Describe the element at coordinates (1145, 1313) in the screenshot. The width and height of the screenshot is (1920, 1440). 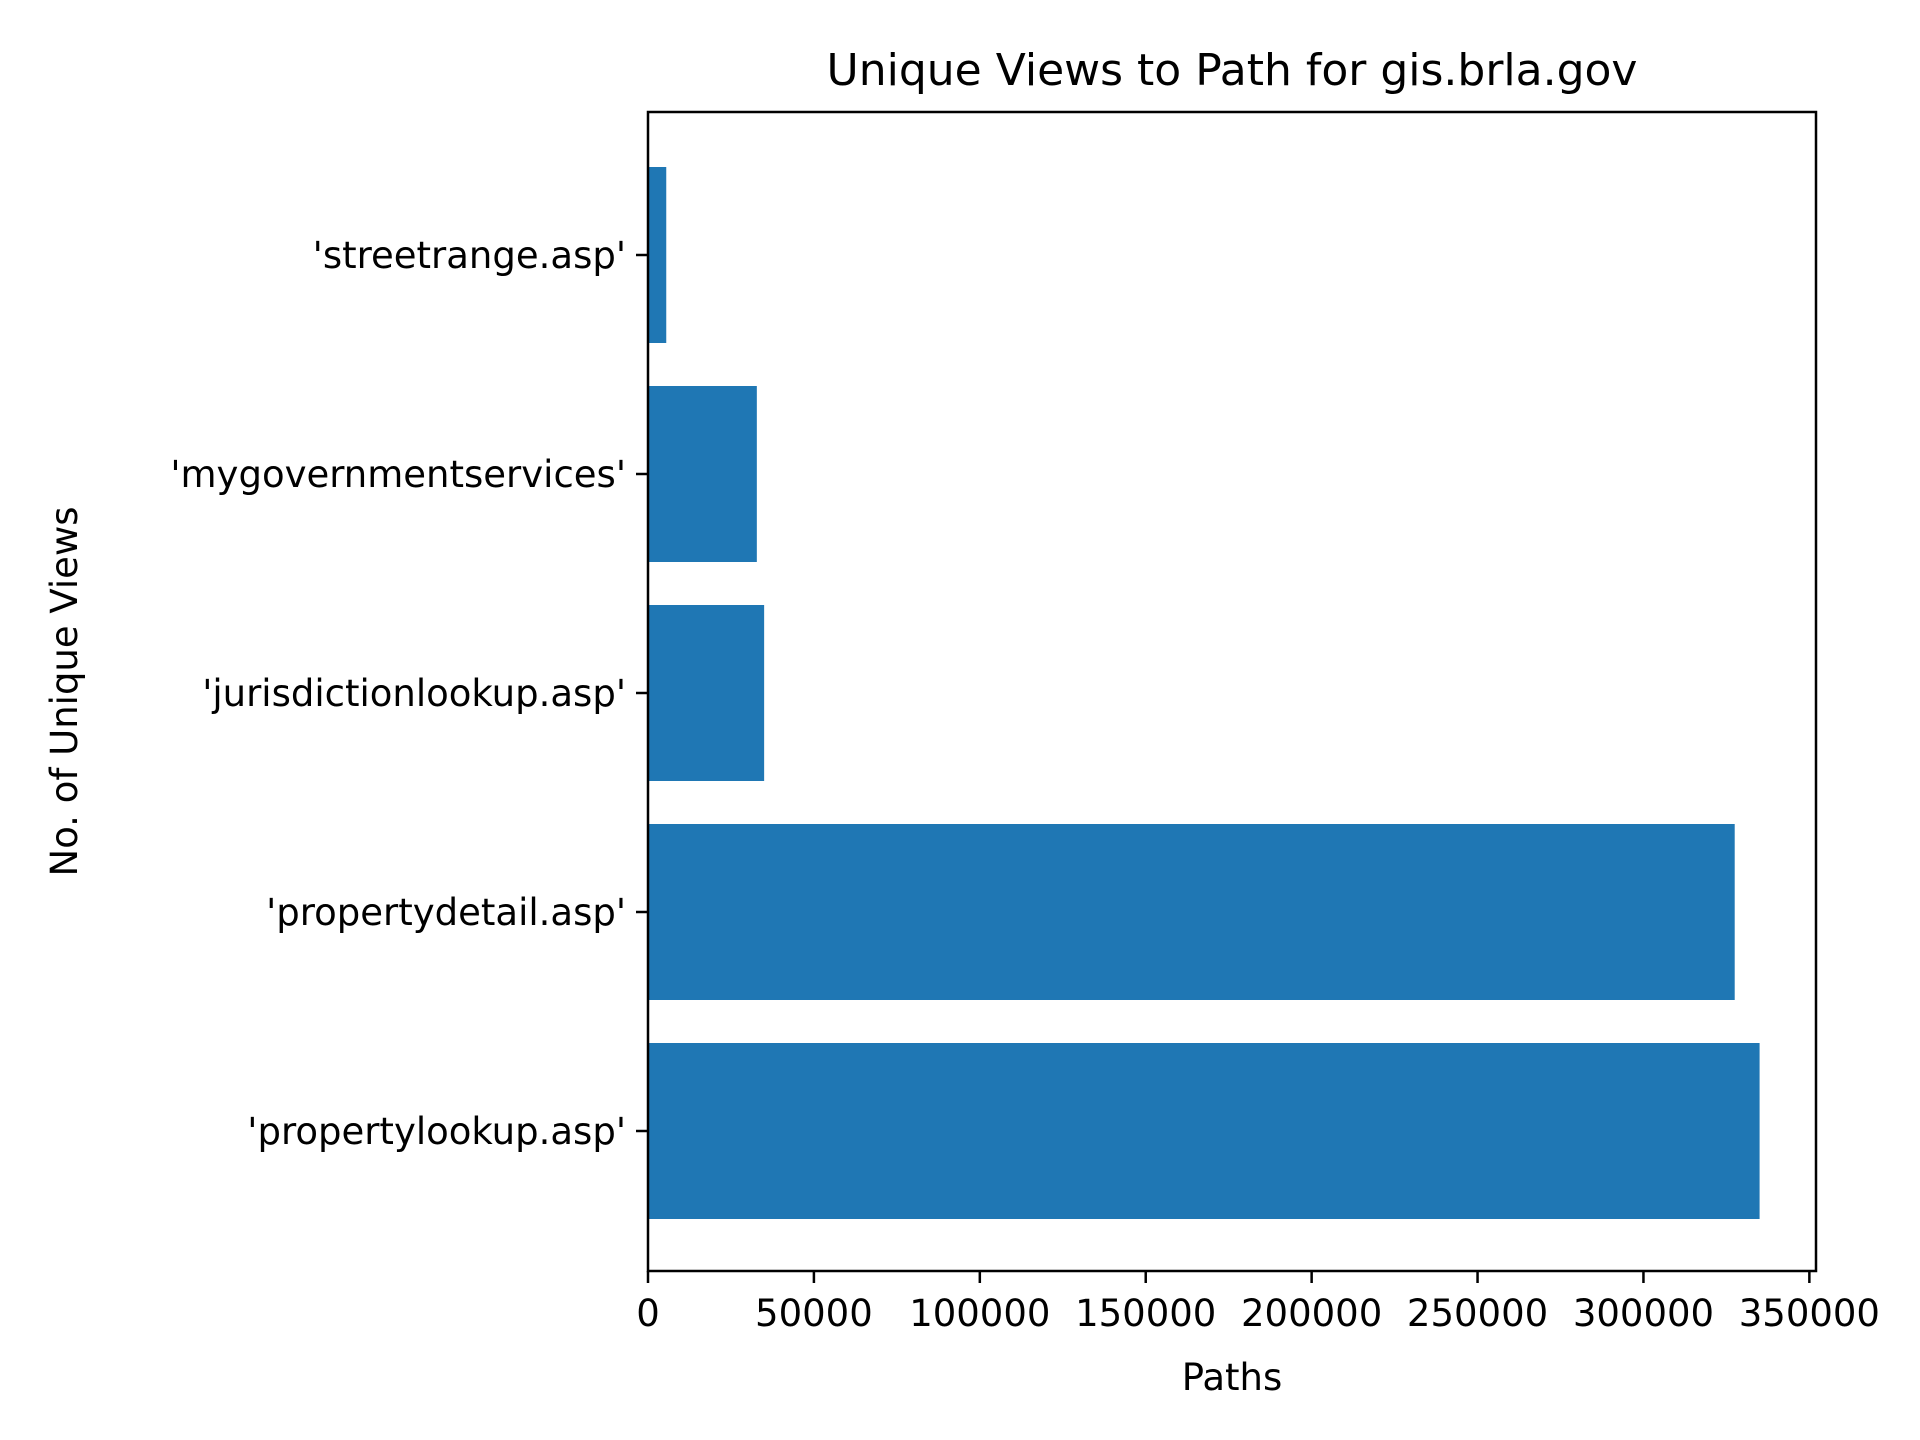
I see `x-tick-label: 150000` at that location.